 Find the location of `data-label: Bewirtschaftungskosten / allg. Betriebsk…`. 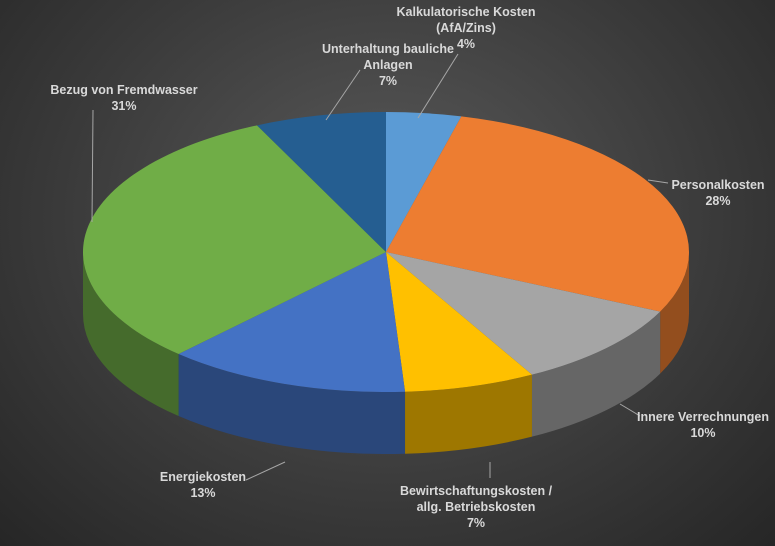

data-label: Bewirtschaftungskosten / allg. Betriebsk… is located at coordinates (476, 507).